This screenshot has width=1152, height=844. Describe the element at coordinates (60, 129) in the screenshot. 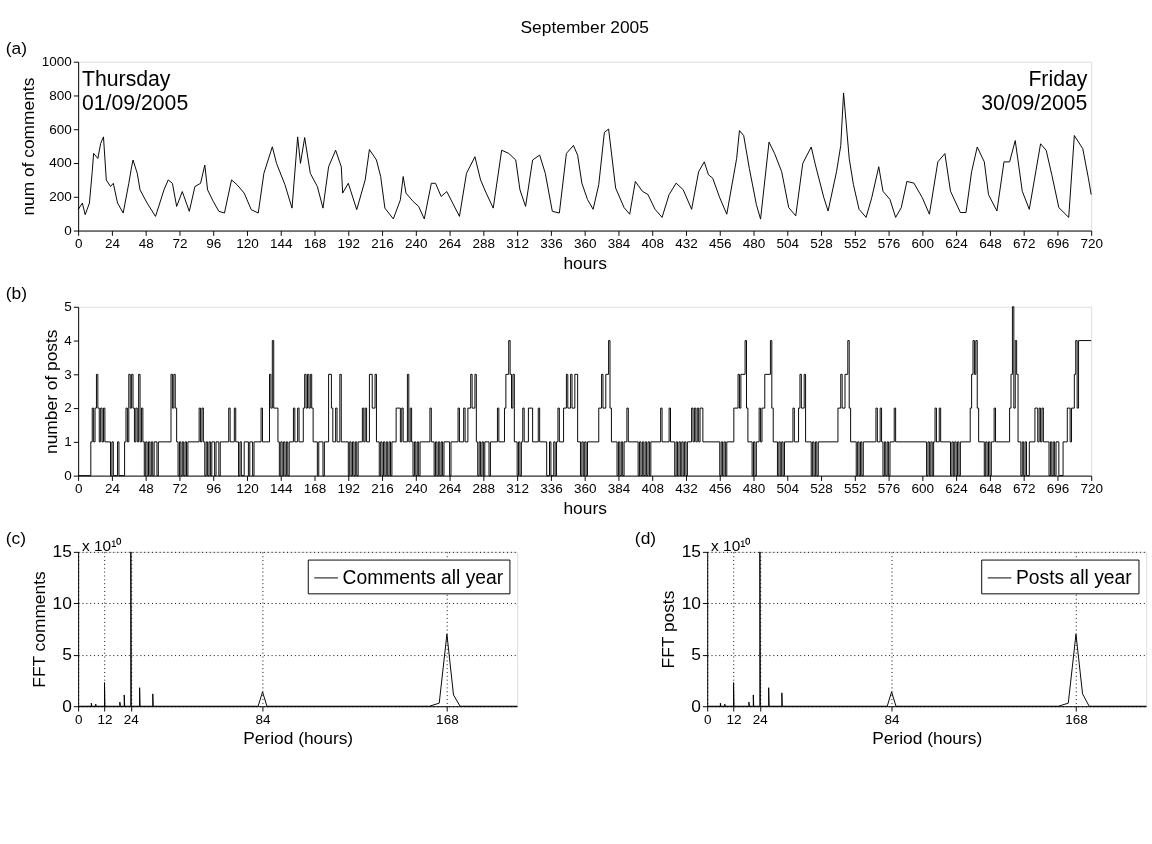

I see `y-tick-label: 600` at that location.